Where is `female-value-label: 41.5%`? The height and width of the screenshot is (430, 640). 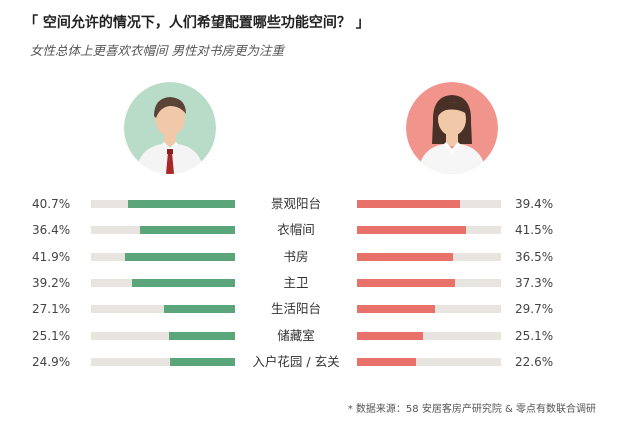
female-value-label: 41.5% is located at coordinates (534, 230).